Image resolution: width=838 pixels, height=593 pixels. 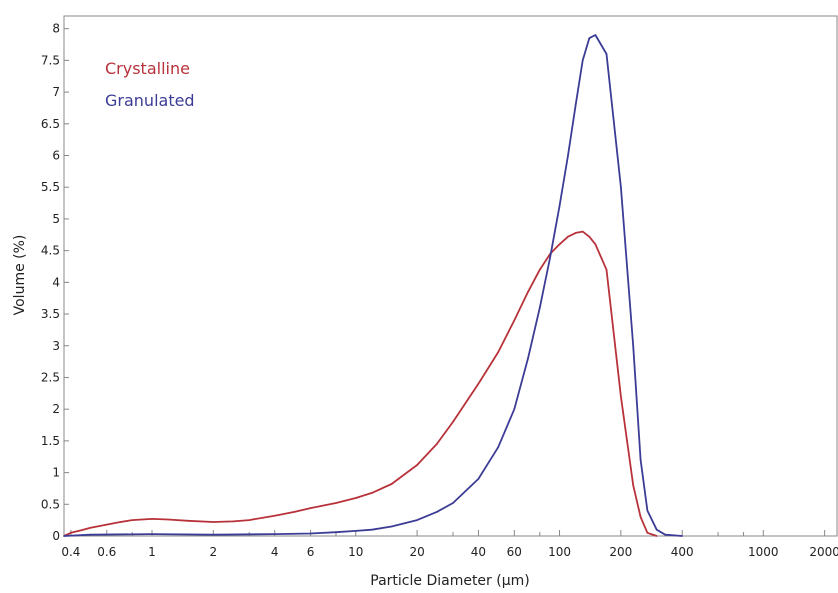 I want to click on y-axis-ticks: 0 0.5 1 1.5 2 2.5 3 3.5 4 4.5 5 5.5 6 6.5 7 7.5 8, so click(x=55, y=282).